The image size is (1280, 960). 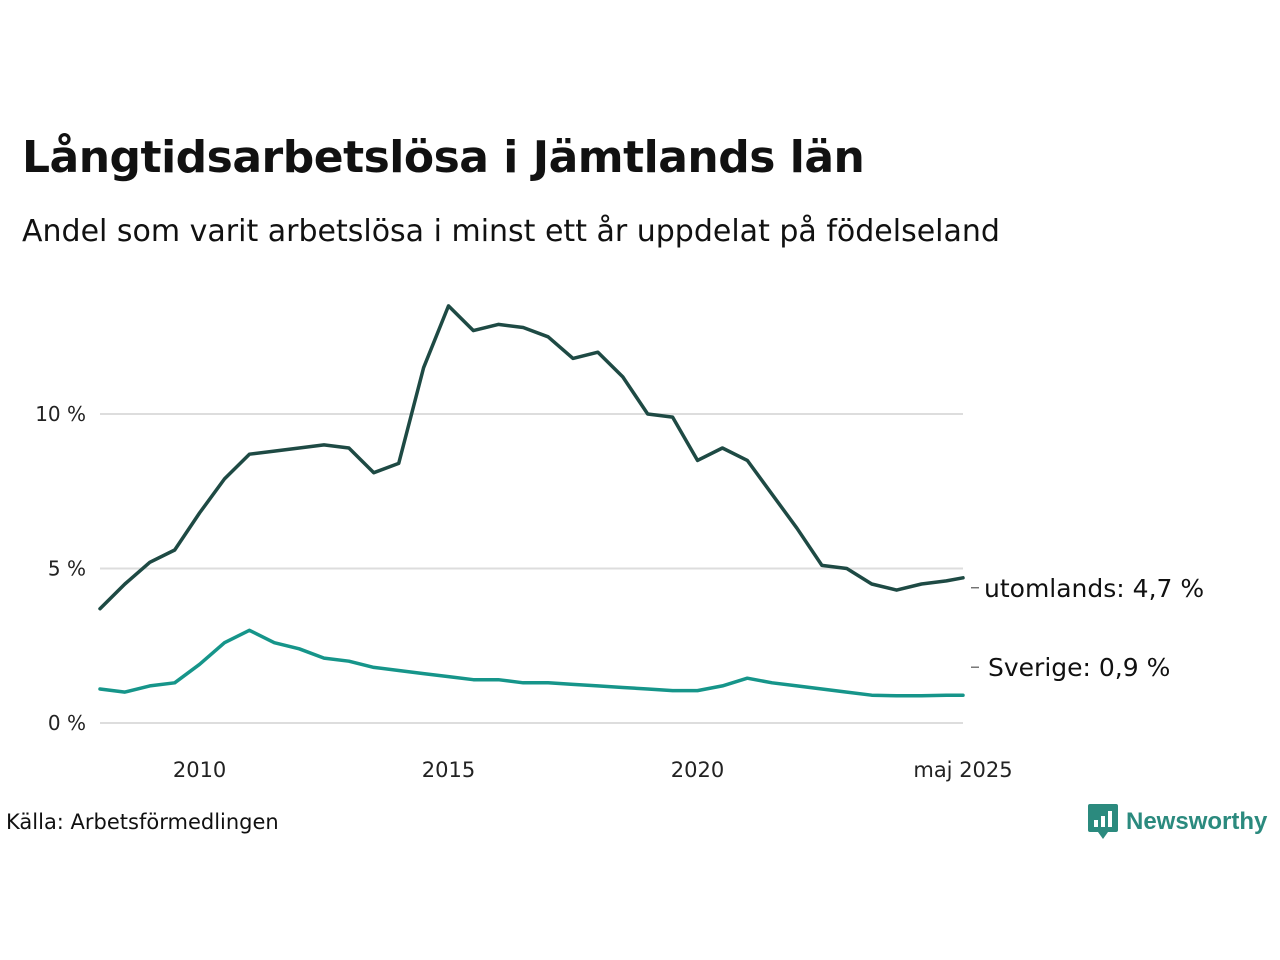 What do you see at coordinates (448, 770) in the screenshot?
I see `x-tick-label: 2015` at bounding box center [448, 770].